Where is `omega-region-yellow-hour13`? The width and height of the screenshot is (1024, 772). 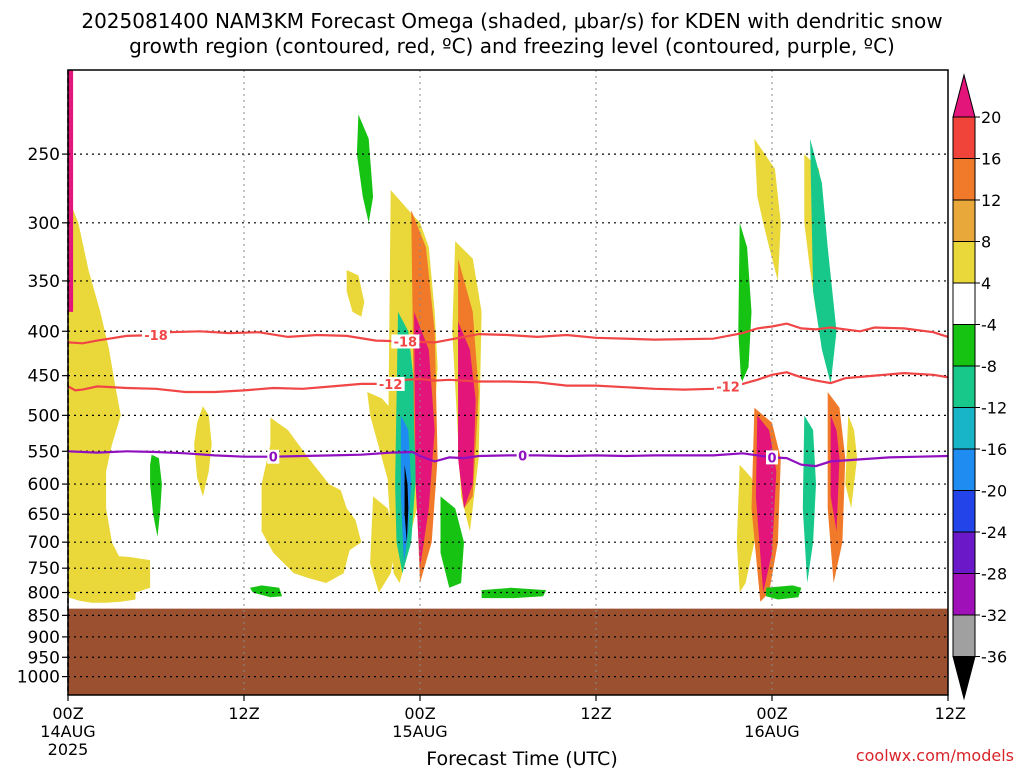
omega-region-yellow-hour13 is located at coordinates (311, 500).